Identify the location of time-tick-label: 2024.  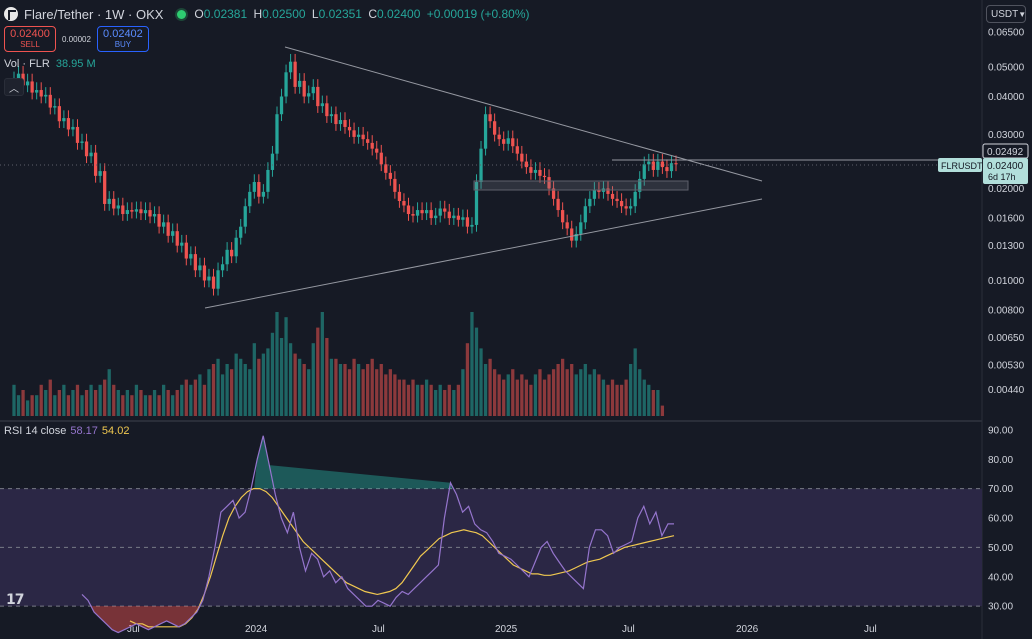
(256, 629).